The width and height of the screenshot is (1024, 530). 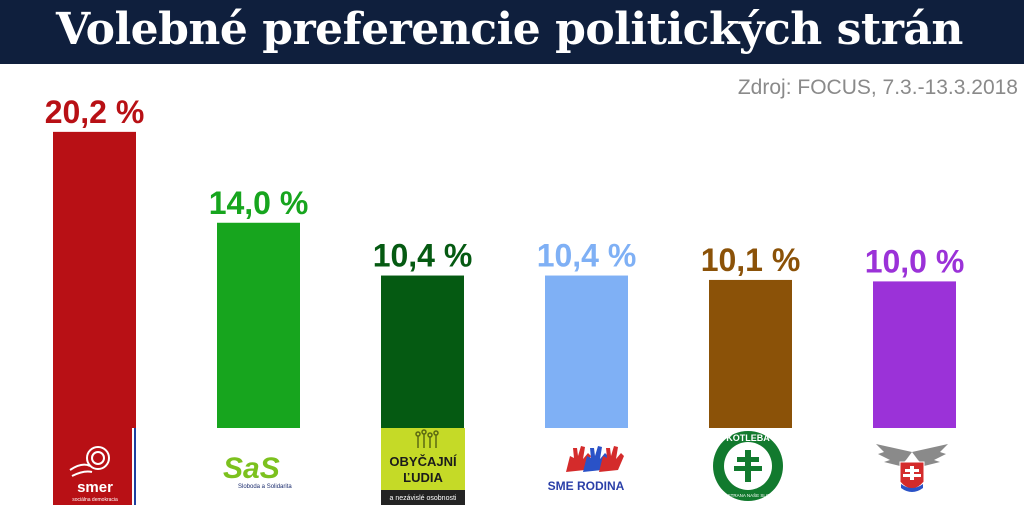 I want to click on value-label-6: 10,0 %, so click(x=915, y=261).